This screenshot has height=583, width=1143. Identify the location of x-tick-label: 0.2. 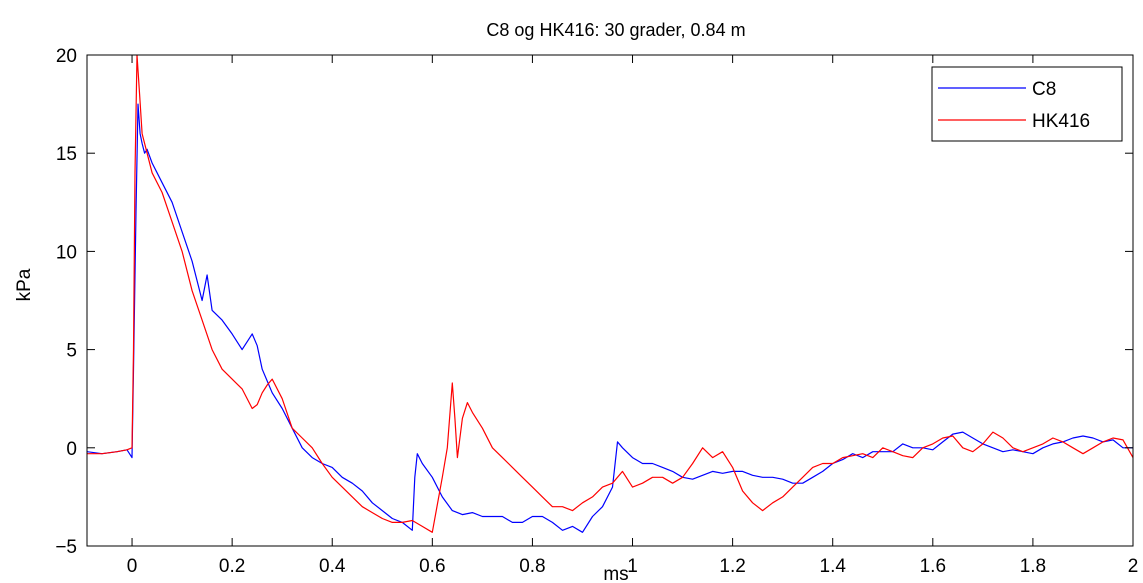
(232, 566).